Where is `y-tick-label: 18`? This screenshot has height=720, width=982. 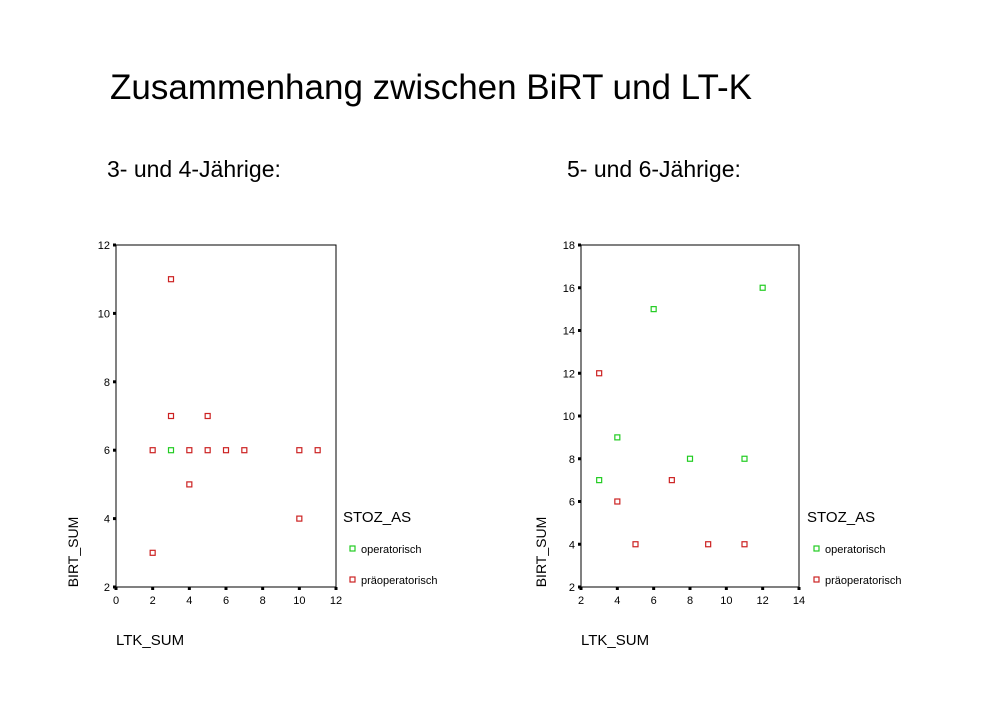 y-tick-label: 18 is located at coordinates (569, 246).